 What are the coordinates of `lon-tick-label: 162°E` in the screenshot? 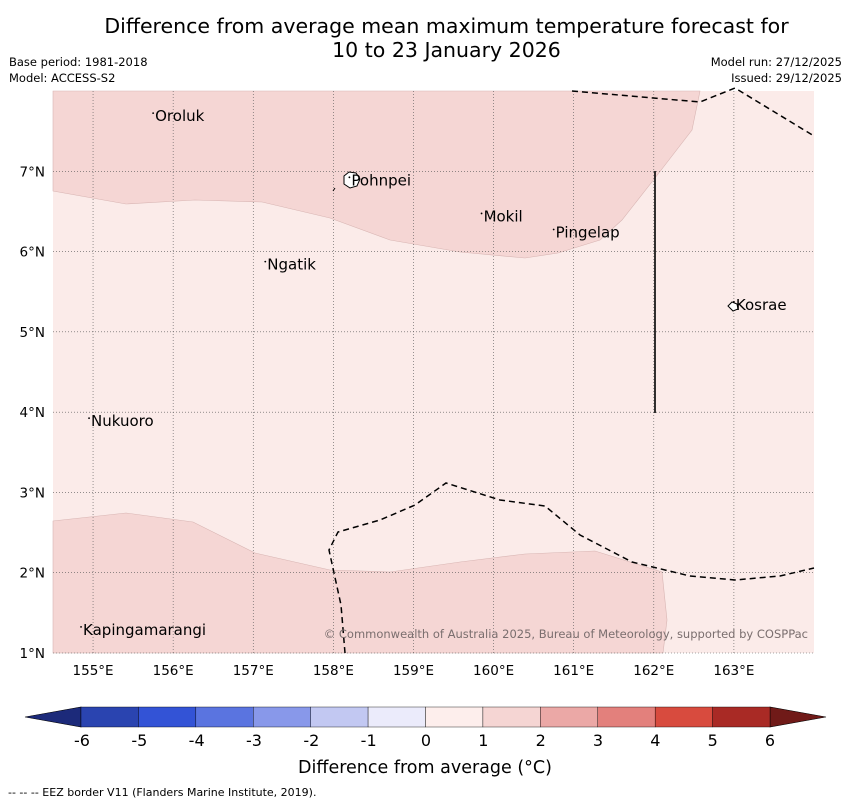 It's located at (653, 671).